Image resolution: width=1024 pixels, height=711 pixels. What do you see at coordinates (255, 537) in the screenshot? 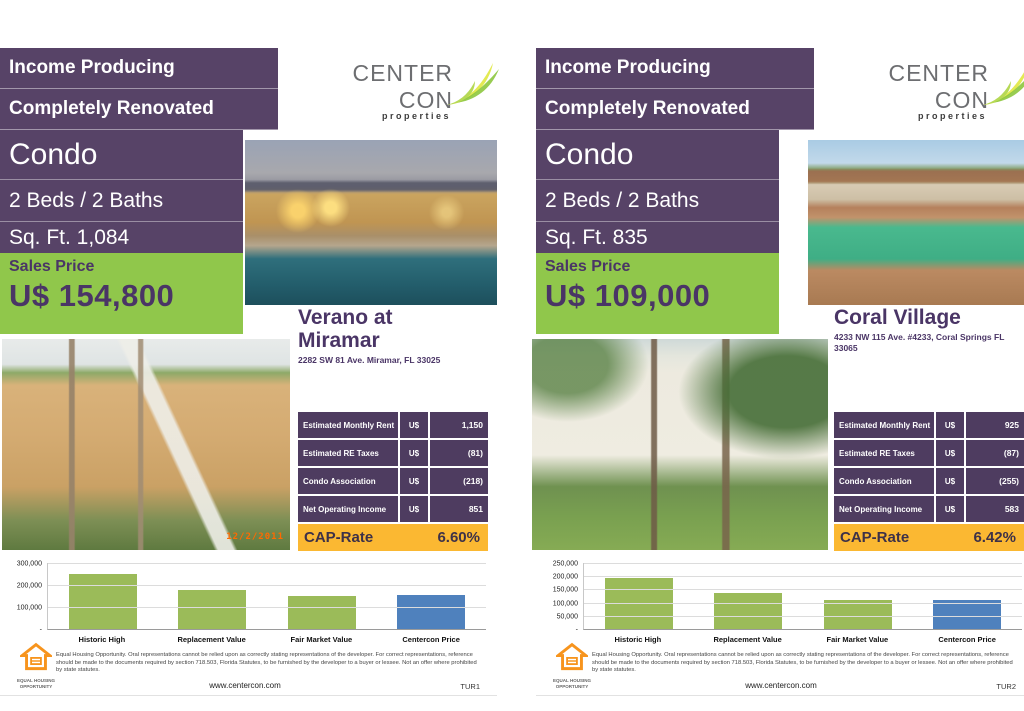
I see `photo-date-stamp: 12/2/2011` at bounding box center [255, 537].